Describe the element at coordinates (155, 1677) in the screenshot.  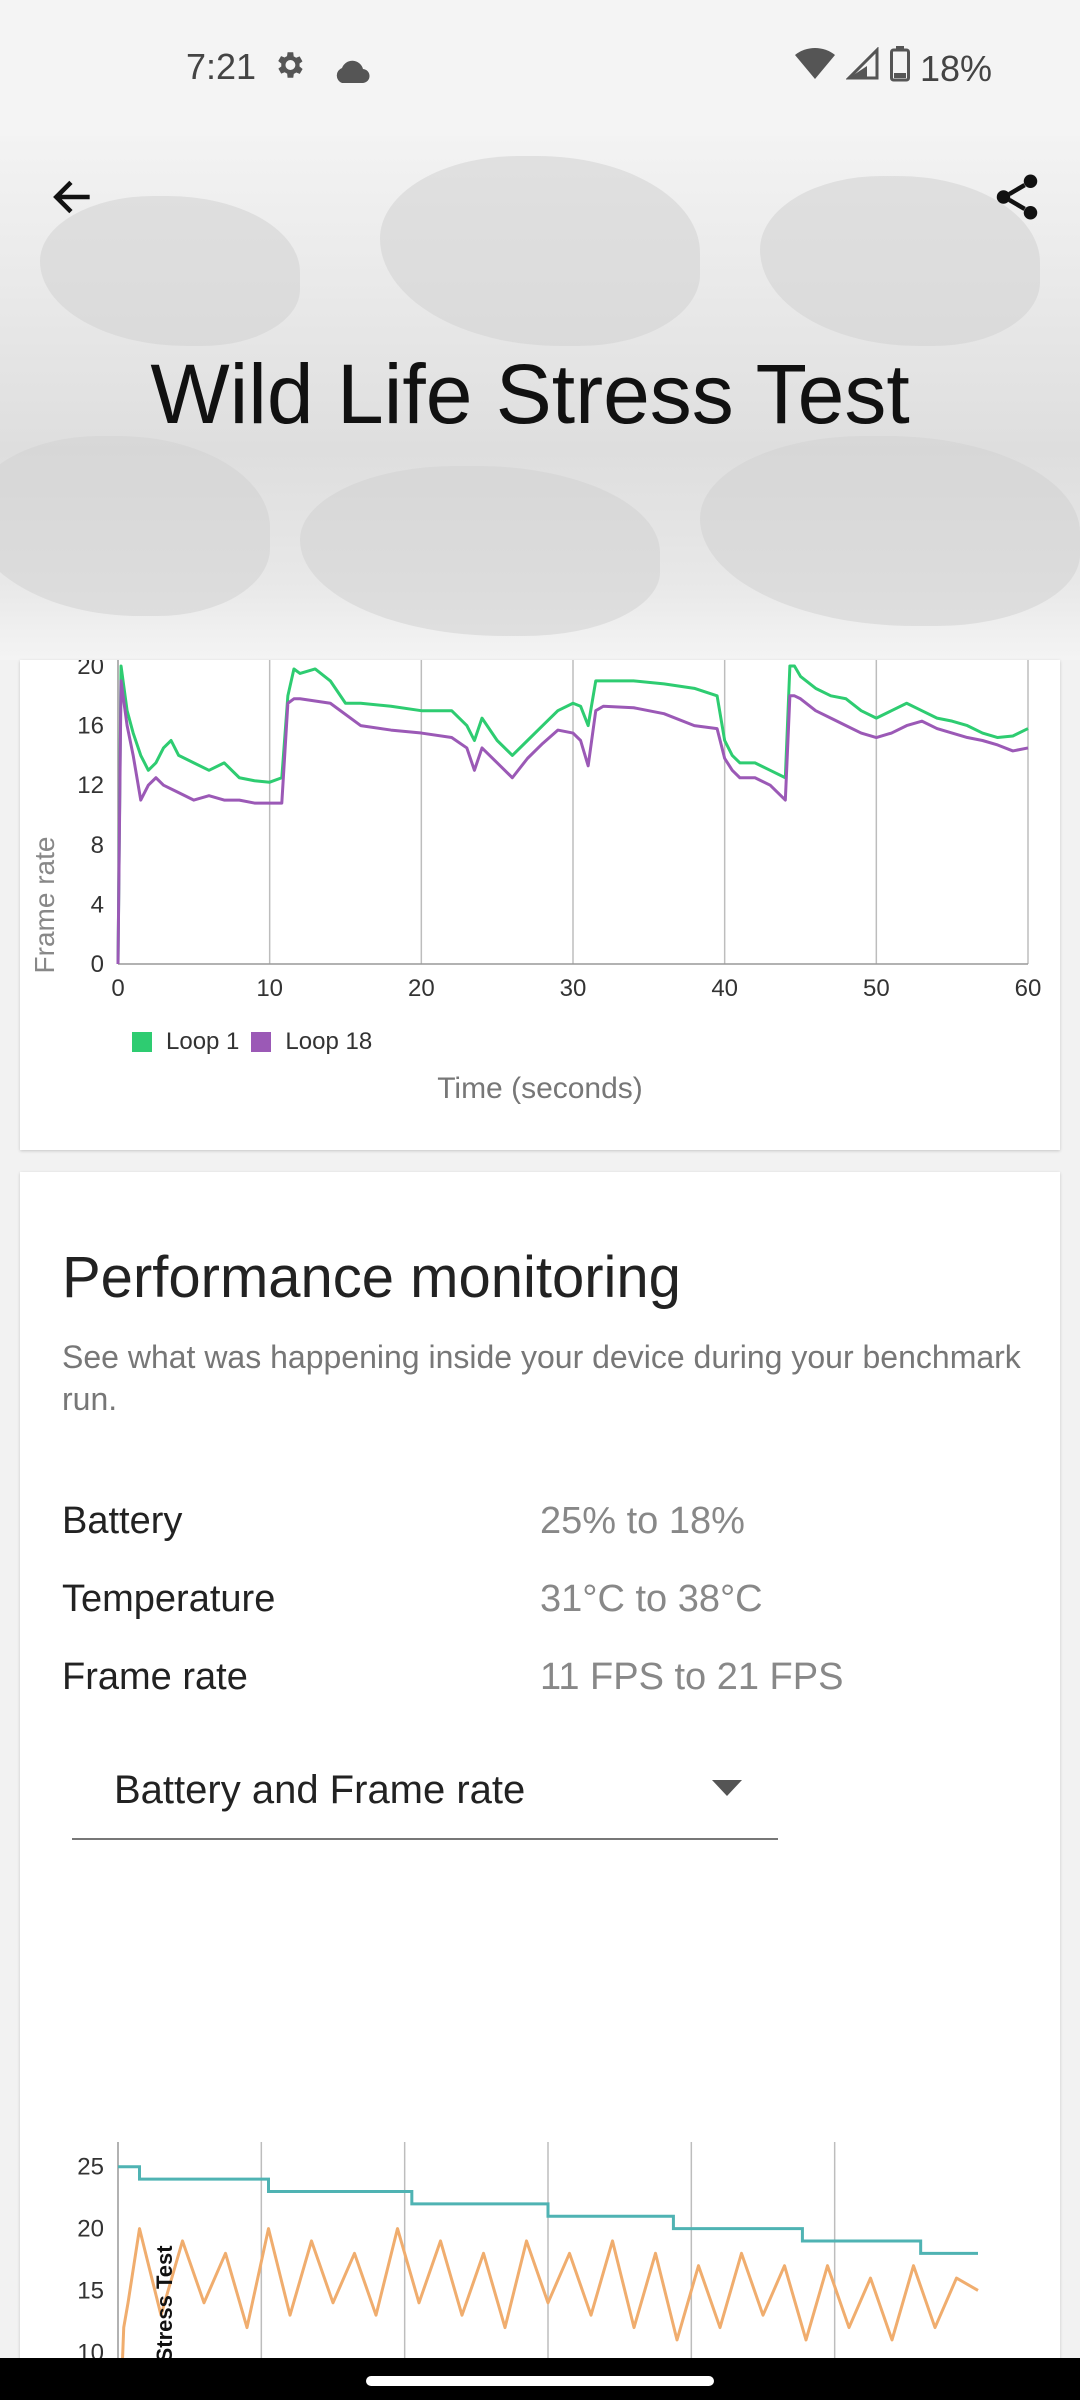
I see `stat-label-frame-rate: Frame rate` at that location.